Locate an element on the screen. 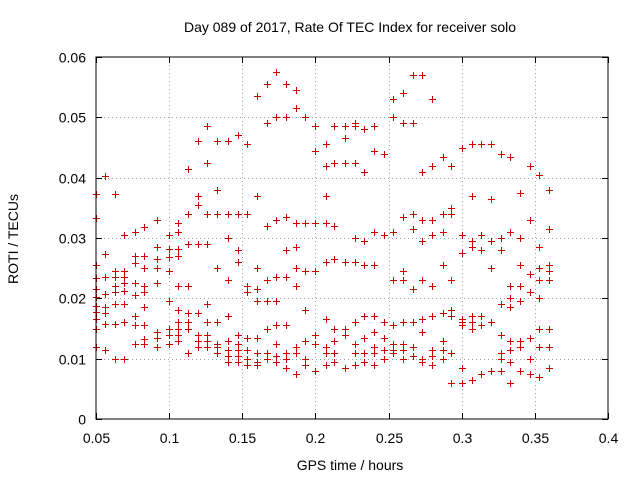  y-tick-label: 0.02 is located at coordinates (72, 299).